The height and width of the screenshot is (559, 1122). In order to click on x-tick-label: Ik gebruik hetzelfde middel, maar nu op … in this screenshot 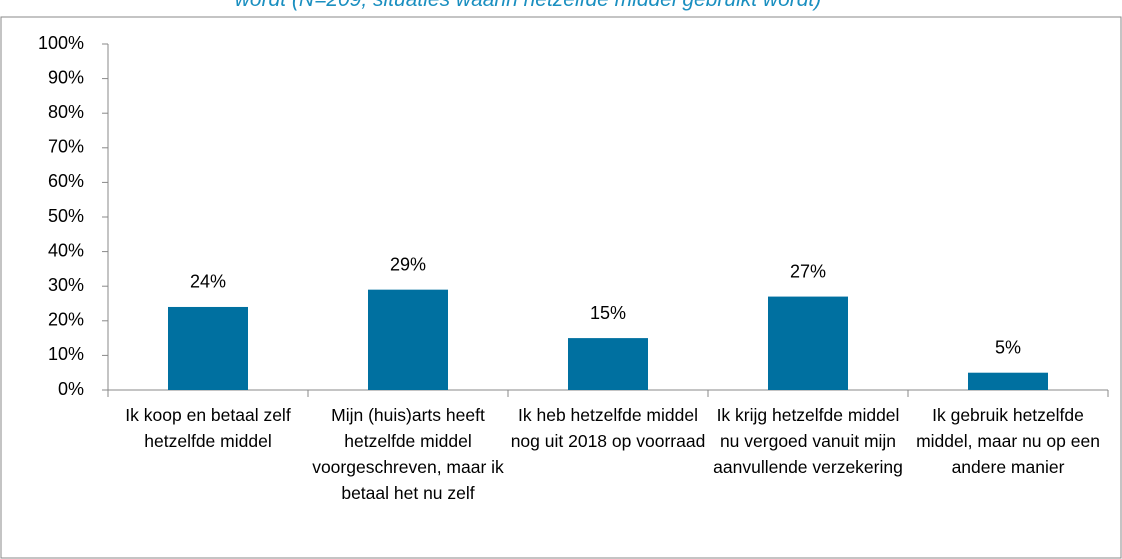, I will do `click(1008, 441)`.